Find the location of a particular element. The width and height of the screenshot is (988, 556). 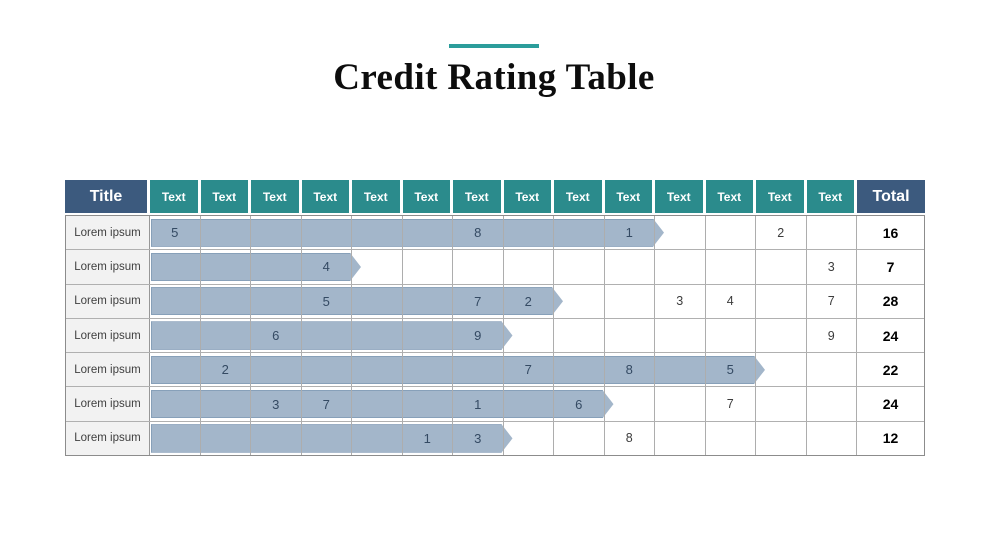

total-cell: 7 is located at coordinates (890, 266).